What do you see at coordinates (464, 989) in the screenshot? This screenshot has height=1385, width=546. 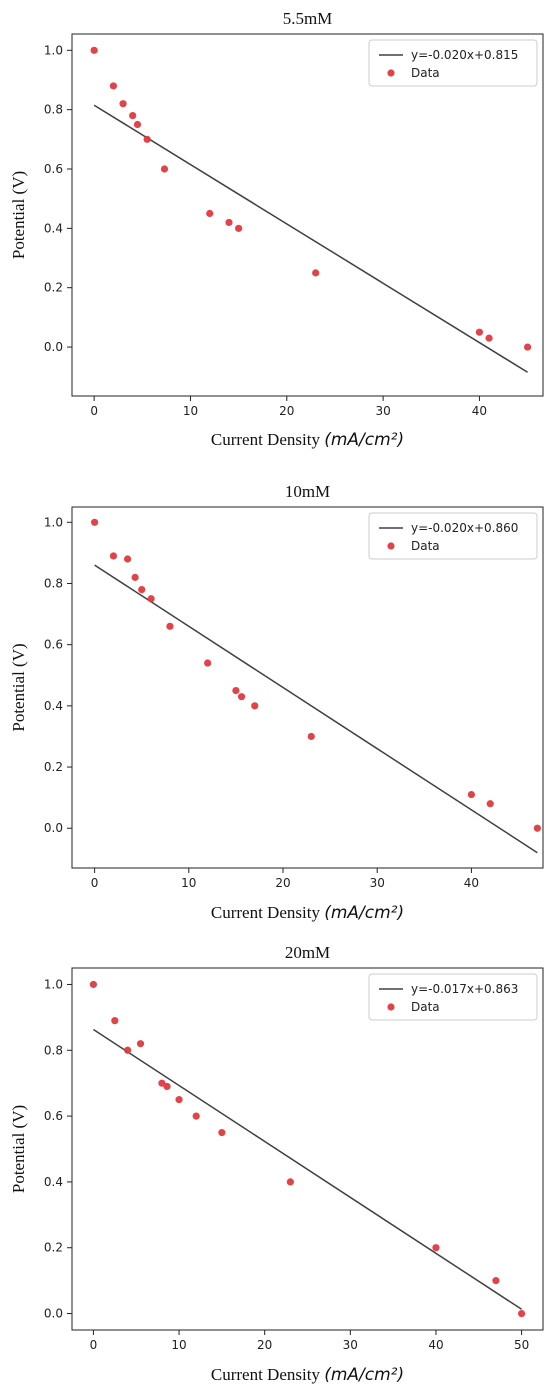 I see `legend-fit-label: y=-0.017x+0.863` at bounding box center [464, 989].